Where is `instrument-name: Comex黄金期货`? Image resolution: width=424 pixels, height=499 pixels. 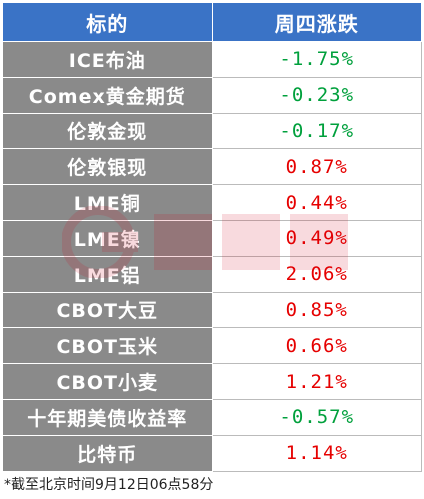 instrument-name: Comex黄金期货 is located at coordinates (107, 95).